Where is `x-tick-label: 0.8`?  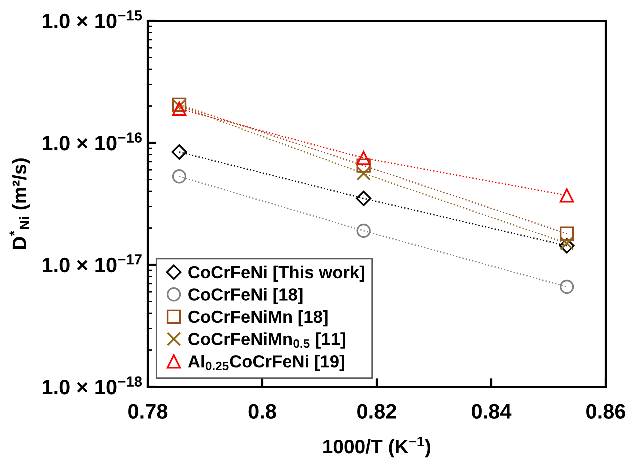
x-tick-label: 0.8 is located at coordinates (262, 411).